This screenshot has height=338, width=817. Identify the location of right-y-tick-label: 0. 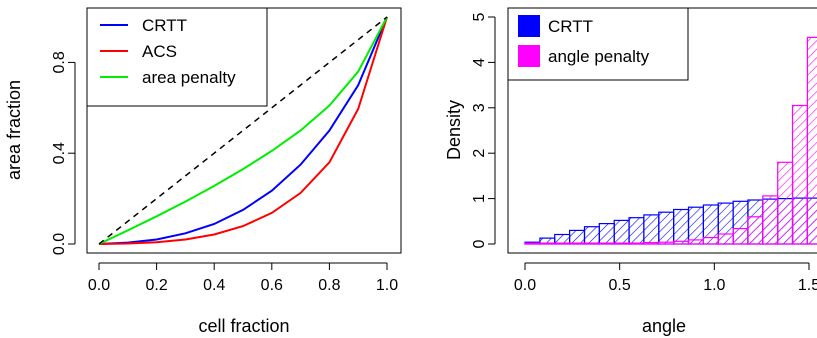
(479, 243).